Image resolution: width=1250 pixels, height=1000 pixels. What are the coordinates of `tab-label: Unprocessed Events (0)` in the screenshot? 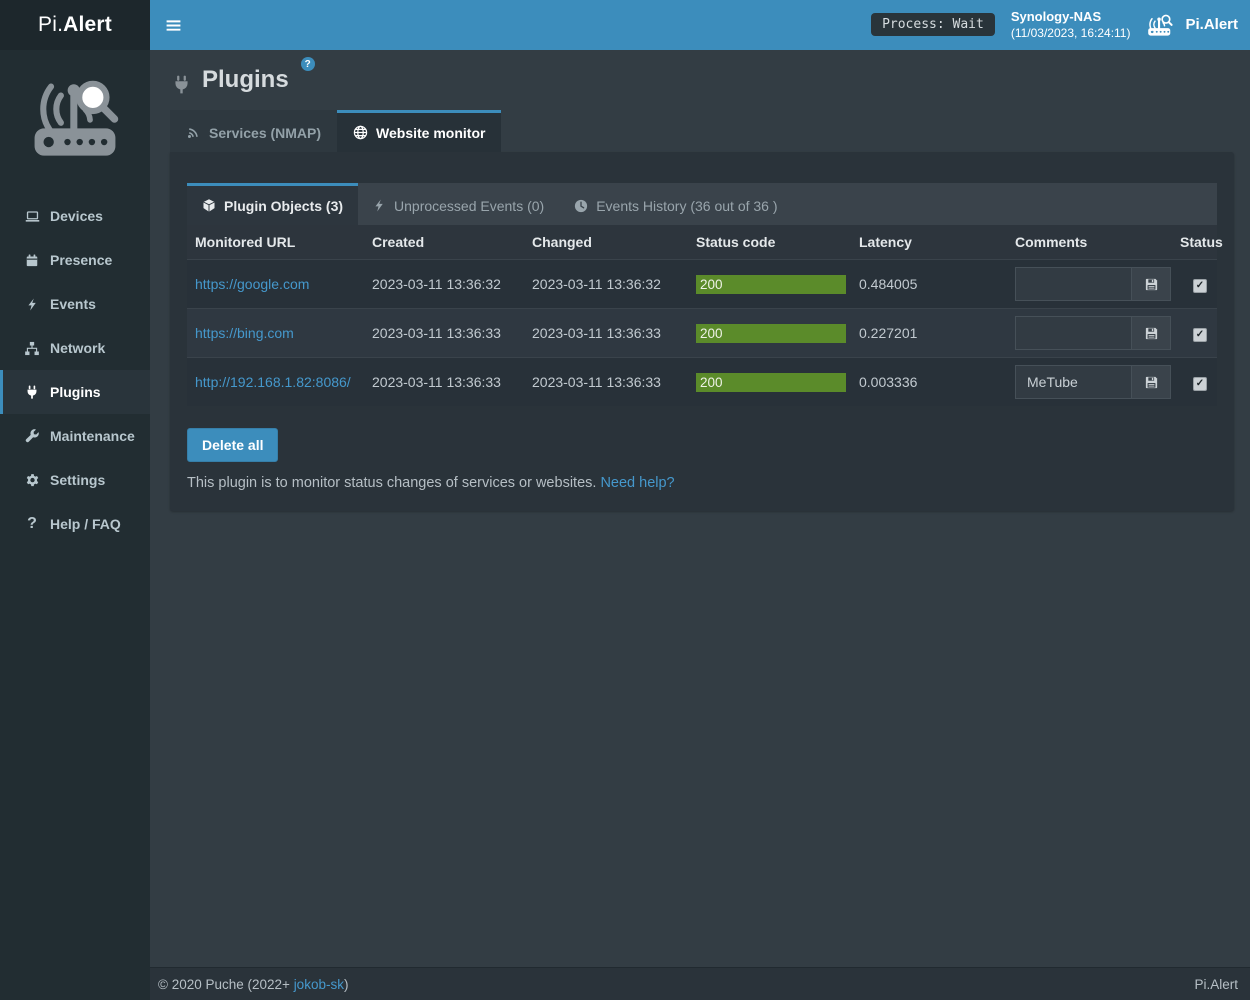 It's located at (469, 205).